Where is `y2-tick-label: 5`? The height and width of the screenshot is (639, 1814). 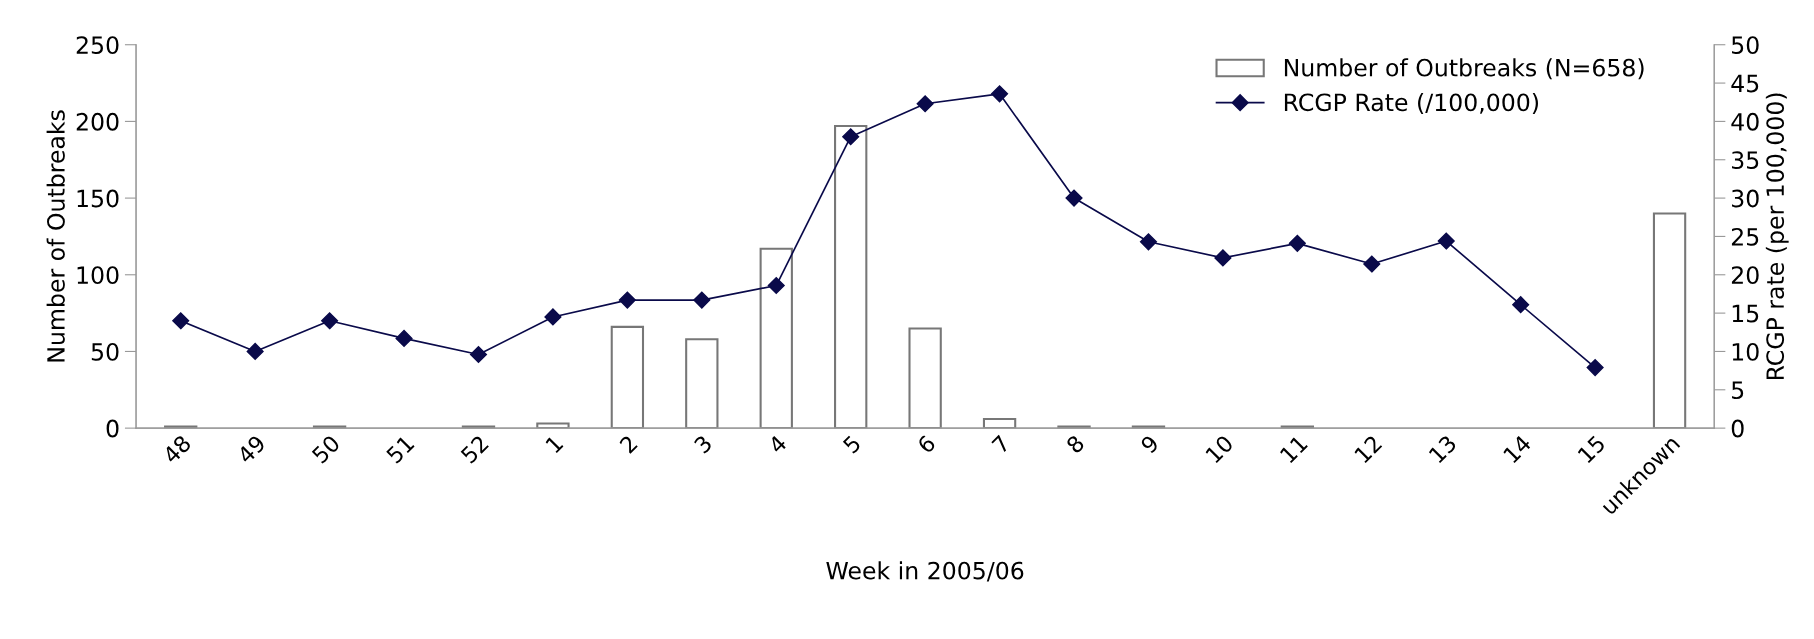 y2-tick-label: 5 is located at coordinates (1738, 390).